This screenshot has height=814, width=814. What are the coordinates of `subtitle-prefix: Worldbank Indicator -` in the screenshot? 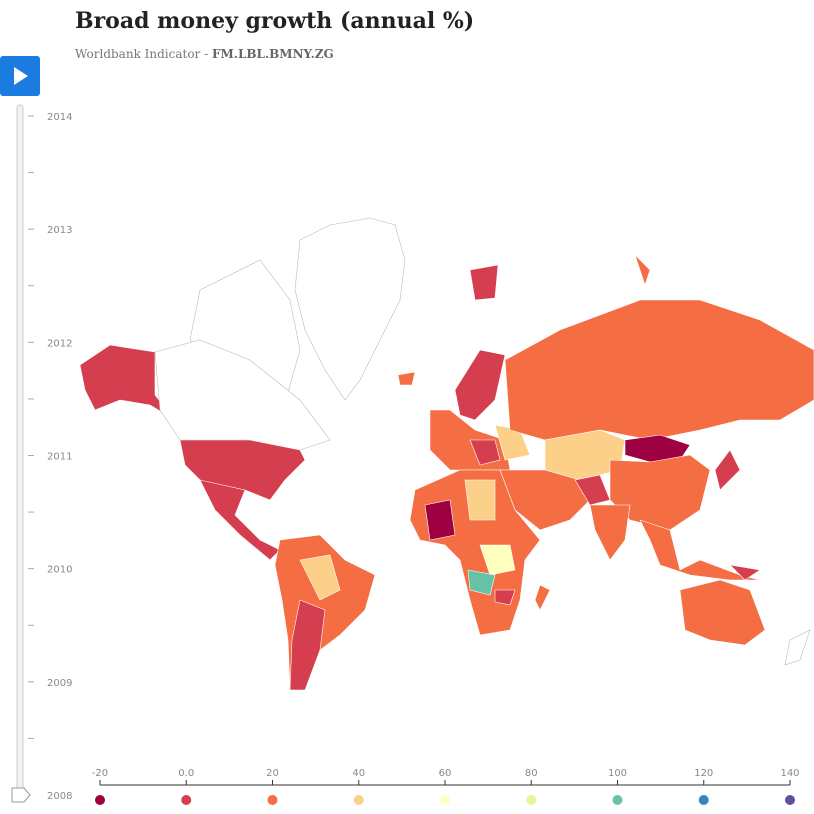 It's located at (143, 54).